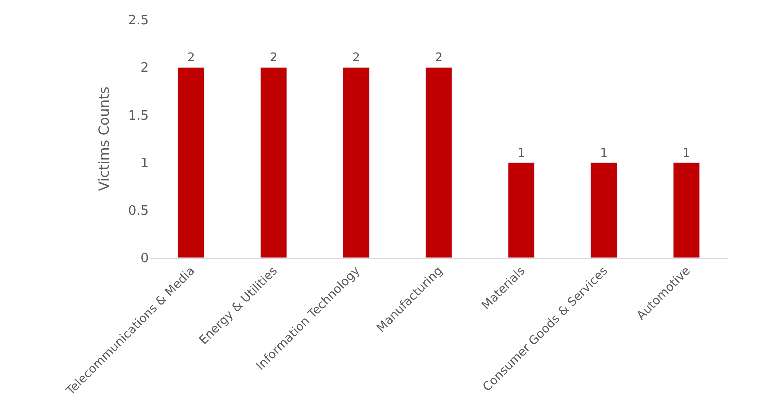 The width and height of the screenshot is (768, 409). I want to click on y-axis-title: Victims Counts, so click(104, 139).